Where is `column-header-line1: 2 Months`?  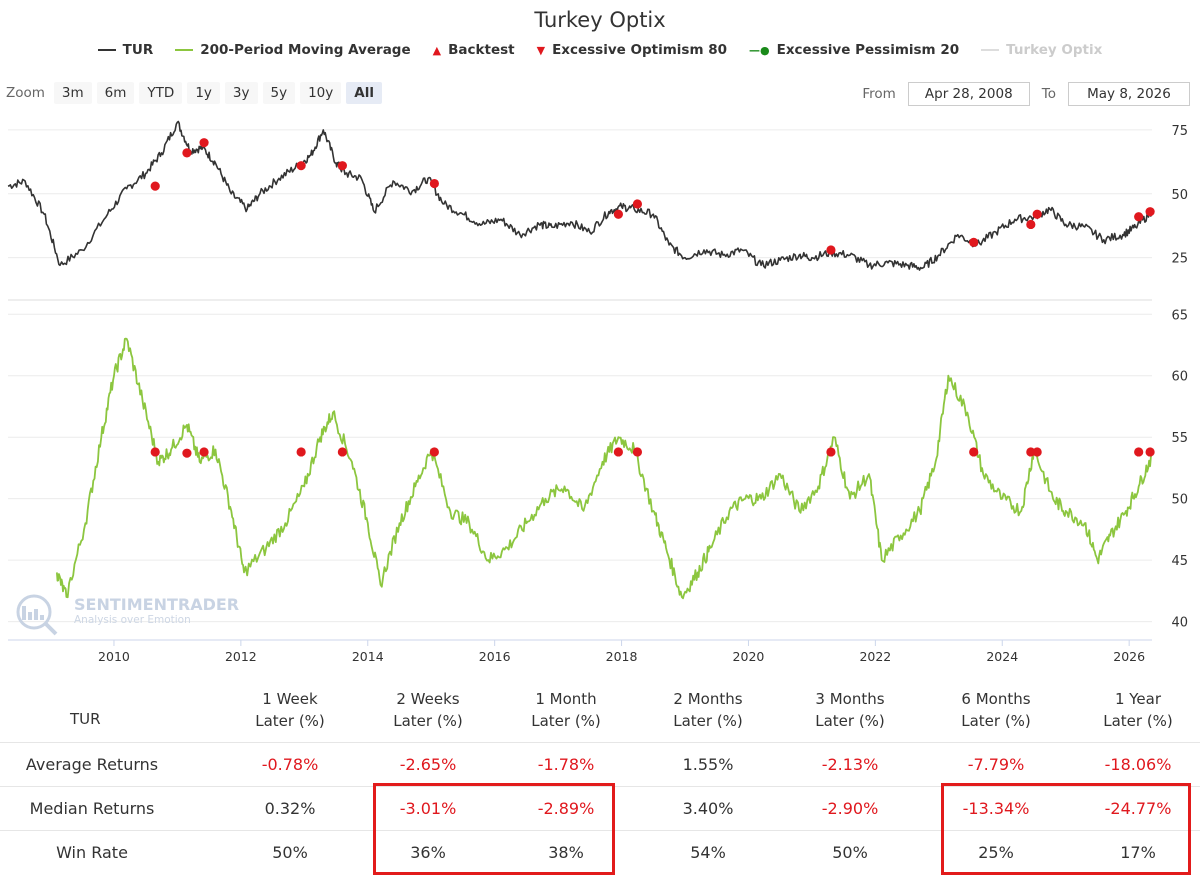
column-header-line1: 2 Months is located at coordinates (708, 699).